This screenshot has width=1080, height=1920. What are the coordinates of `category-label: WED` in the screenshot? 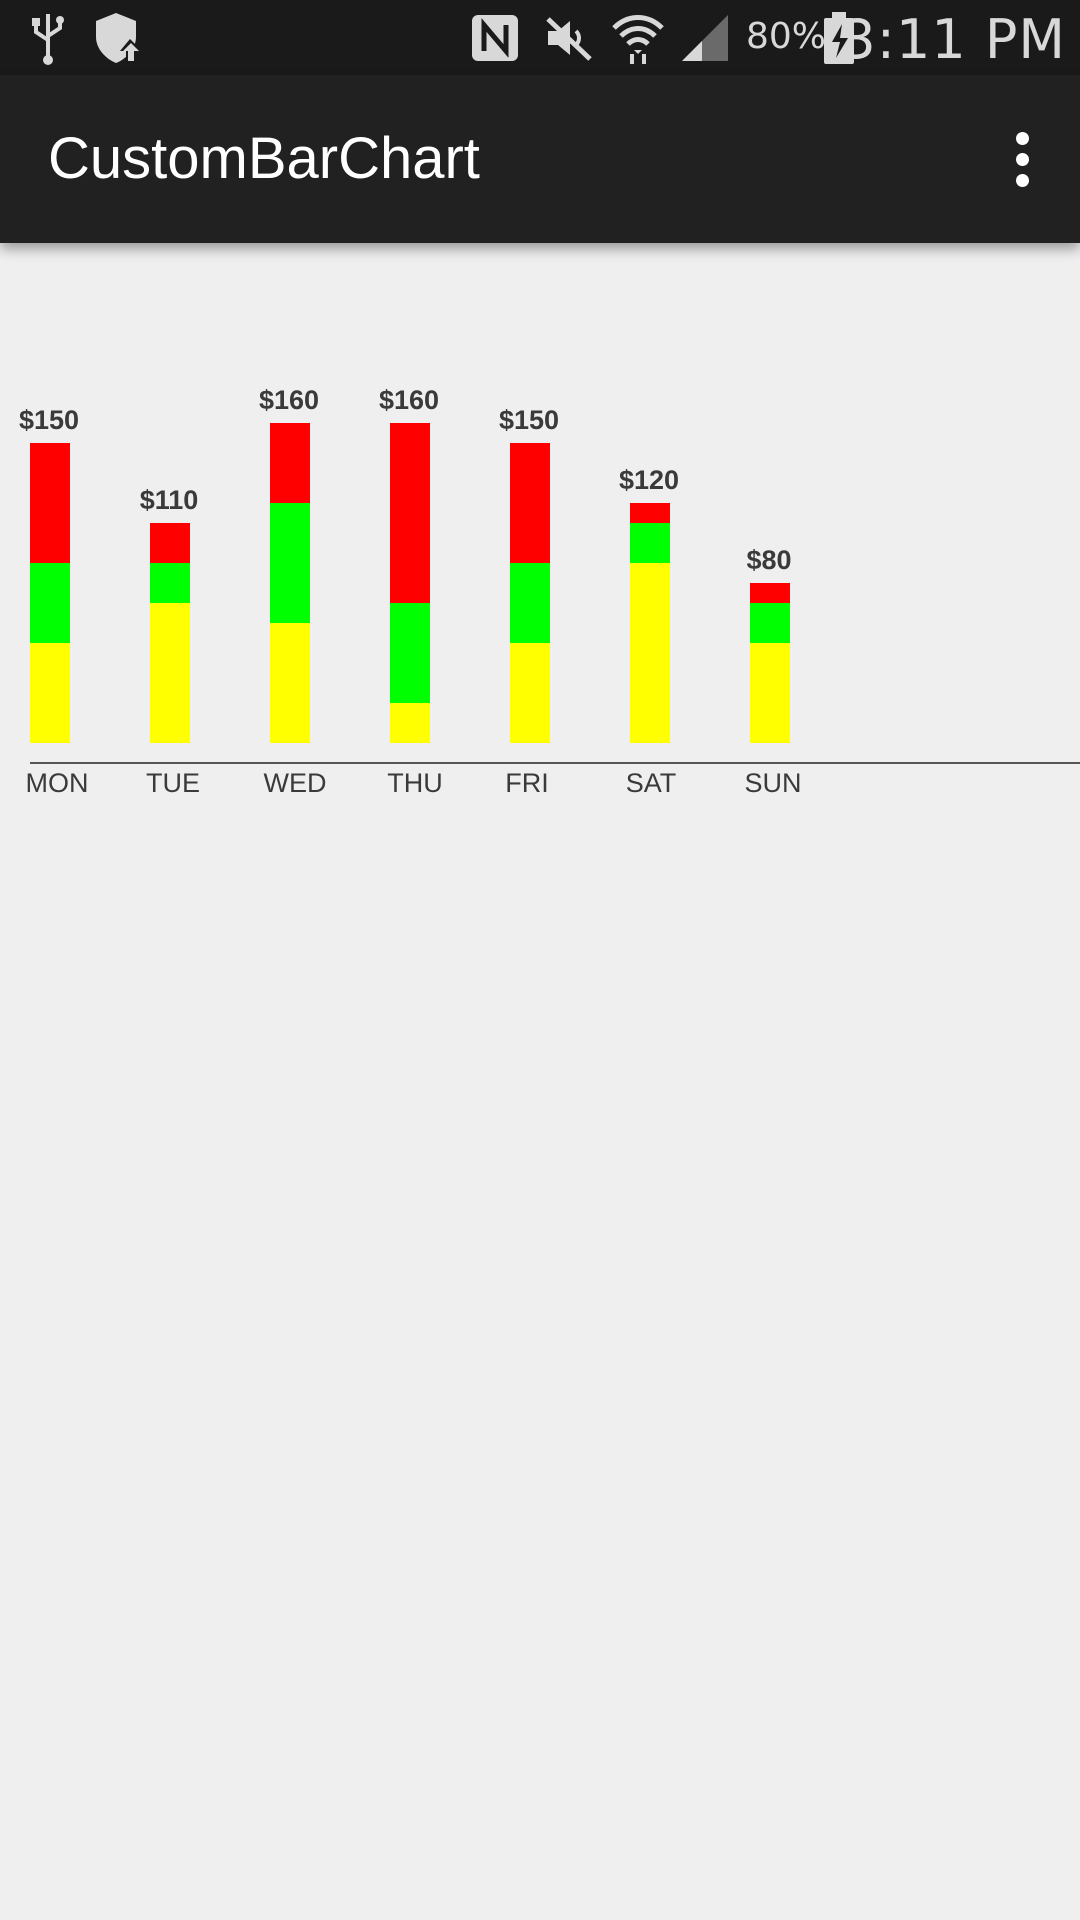 It's located at (295, 783).